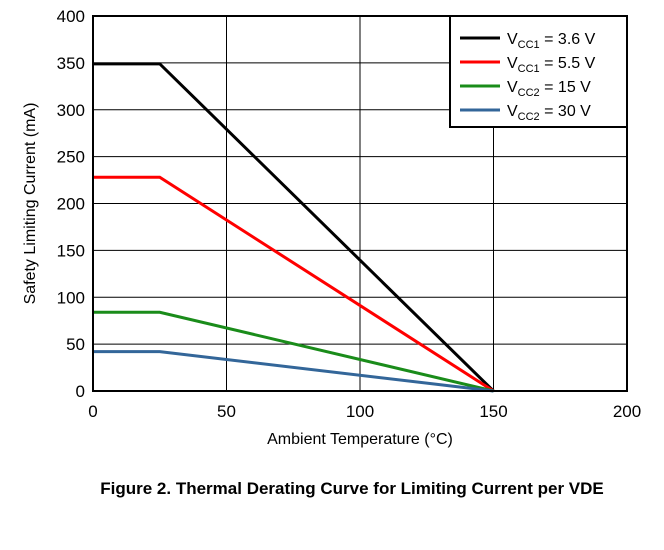  Describe the element at coordinates (71, 110) in the screenshot. I see `y-tick-label-6: 300` at that location.